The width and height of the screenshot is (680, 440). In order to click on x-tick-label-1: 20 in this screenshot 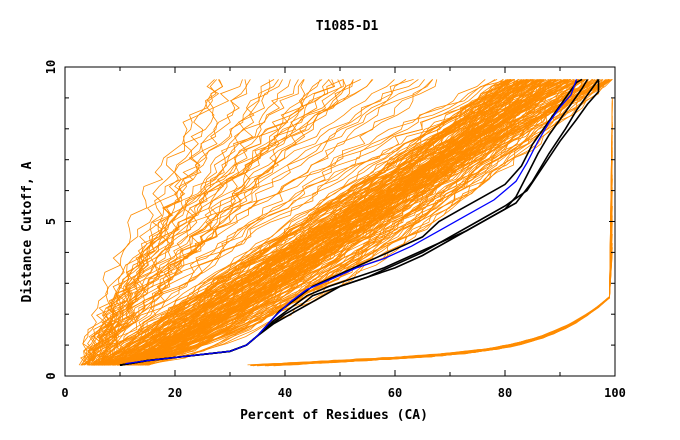, I will do `click(175, 393)`.